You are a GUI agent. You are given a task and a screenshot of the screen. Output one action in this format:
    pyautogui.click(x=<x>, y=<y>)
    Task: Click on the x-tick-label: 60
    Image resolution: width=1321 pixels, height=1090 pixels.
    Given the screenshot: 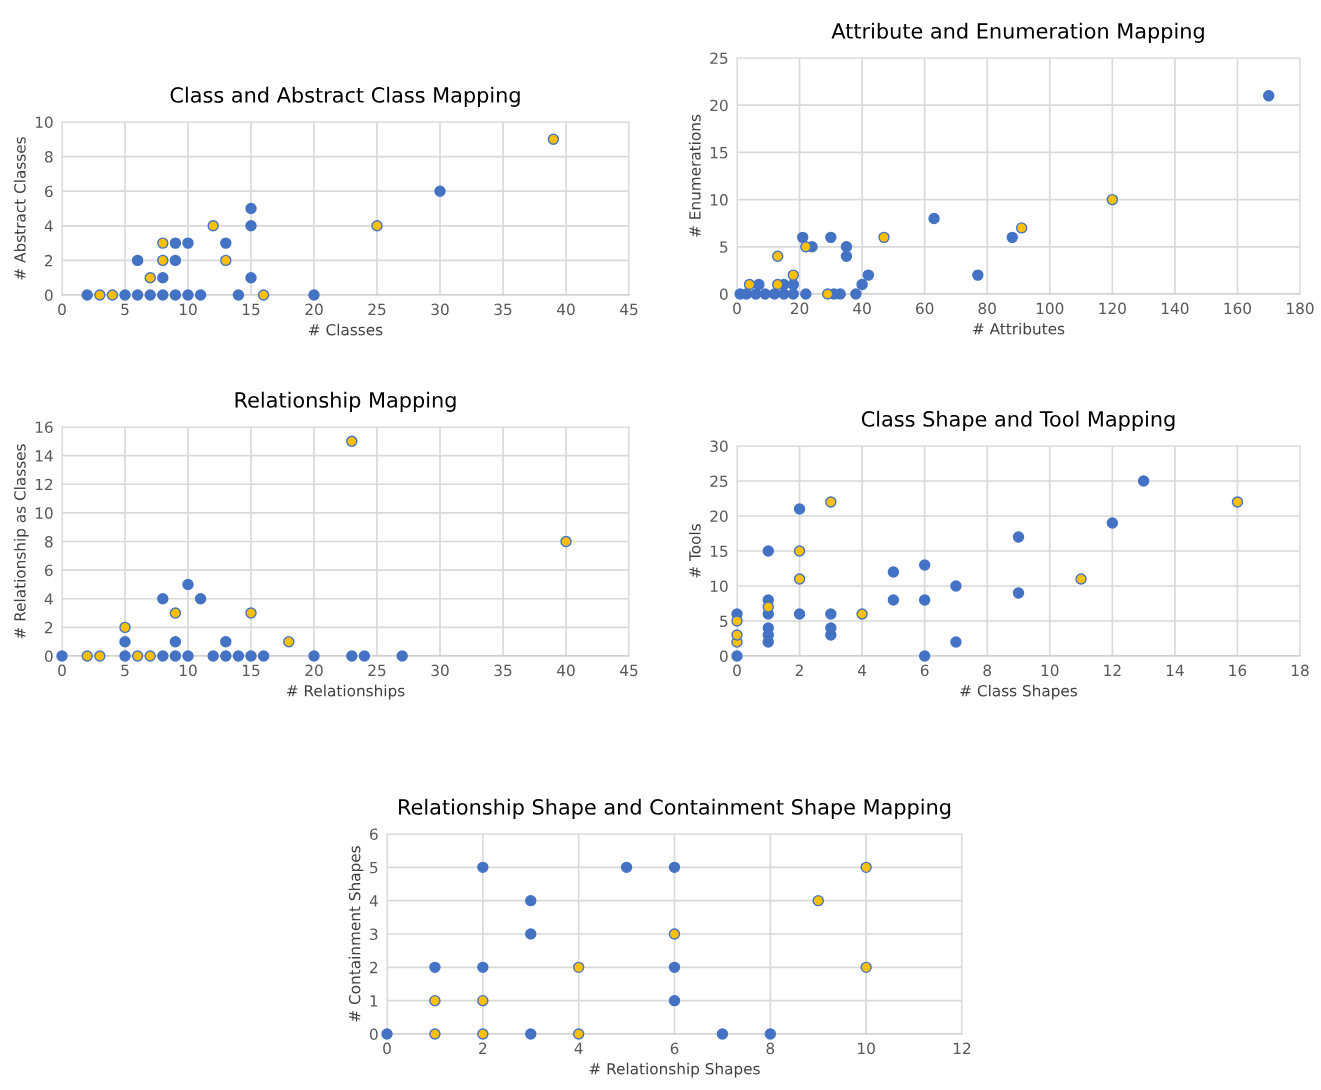 What is the action you would take?
    pyautogui.click(x=925, y=308)
    